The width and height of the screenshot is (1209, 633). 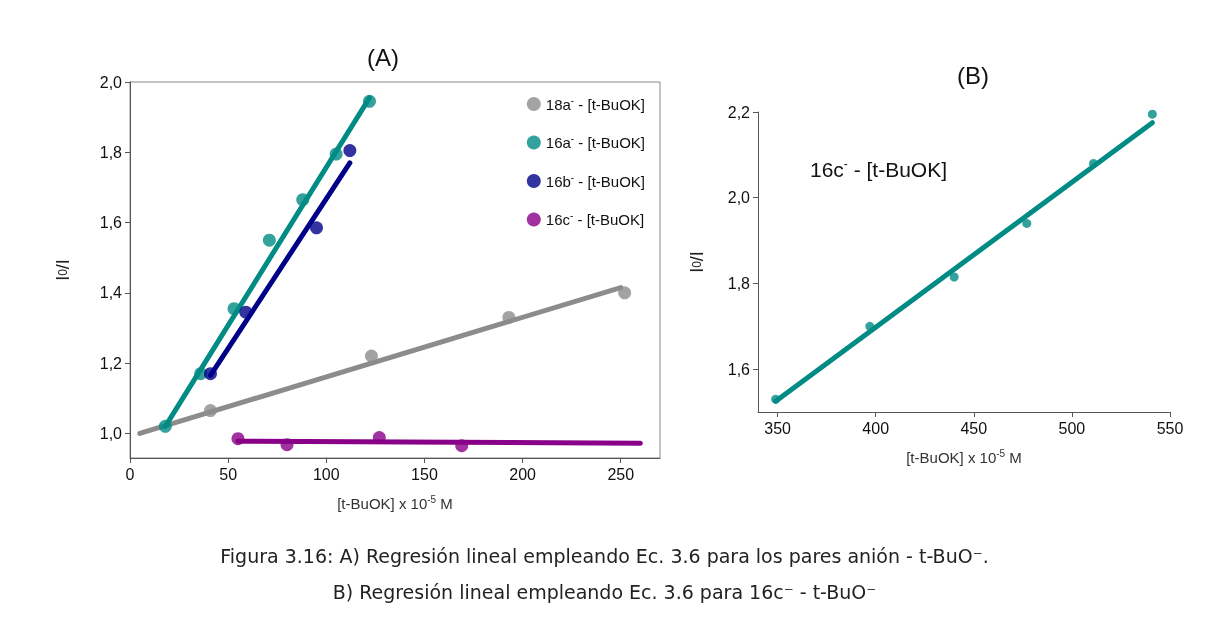 I want to click on x-tick-label: 150, so click(x=424, y=474).